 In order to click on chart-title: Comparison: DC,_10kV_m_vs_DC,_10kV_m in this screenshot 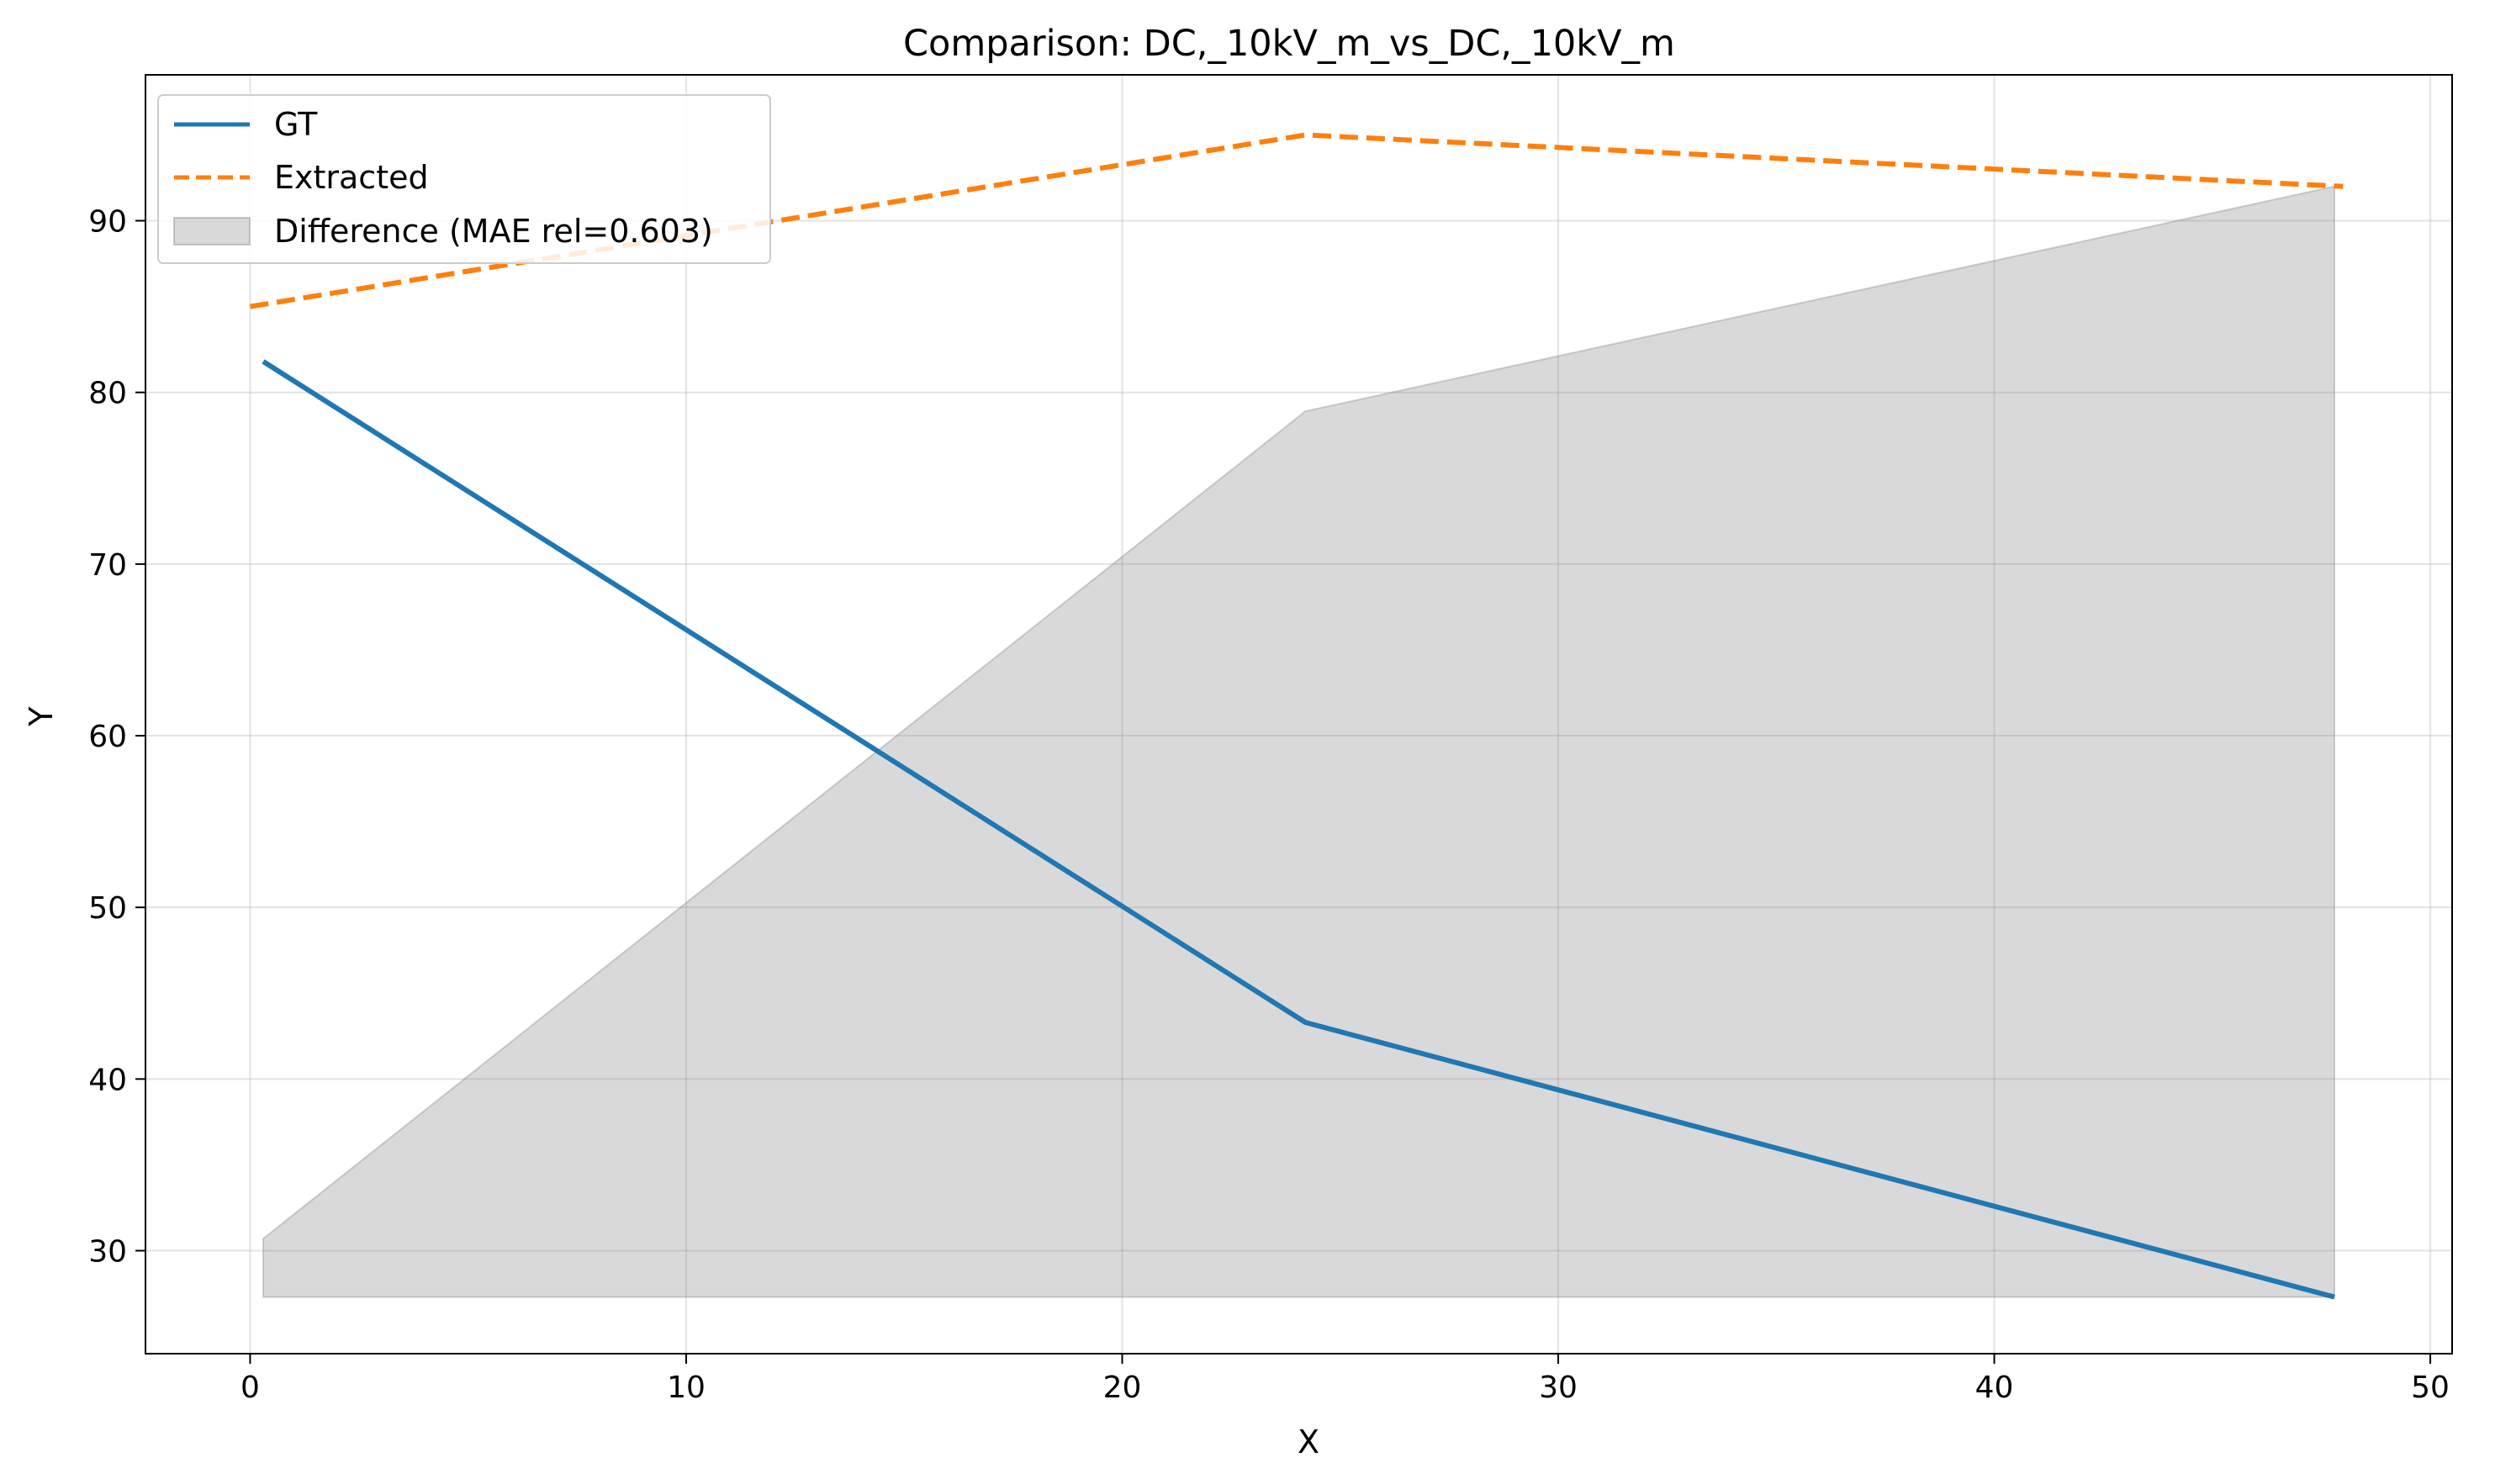, I will do `click(1289, 44)`.